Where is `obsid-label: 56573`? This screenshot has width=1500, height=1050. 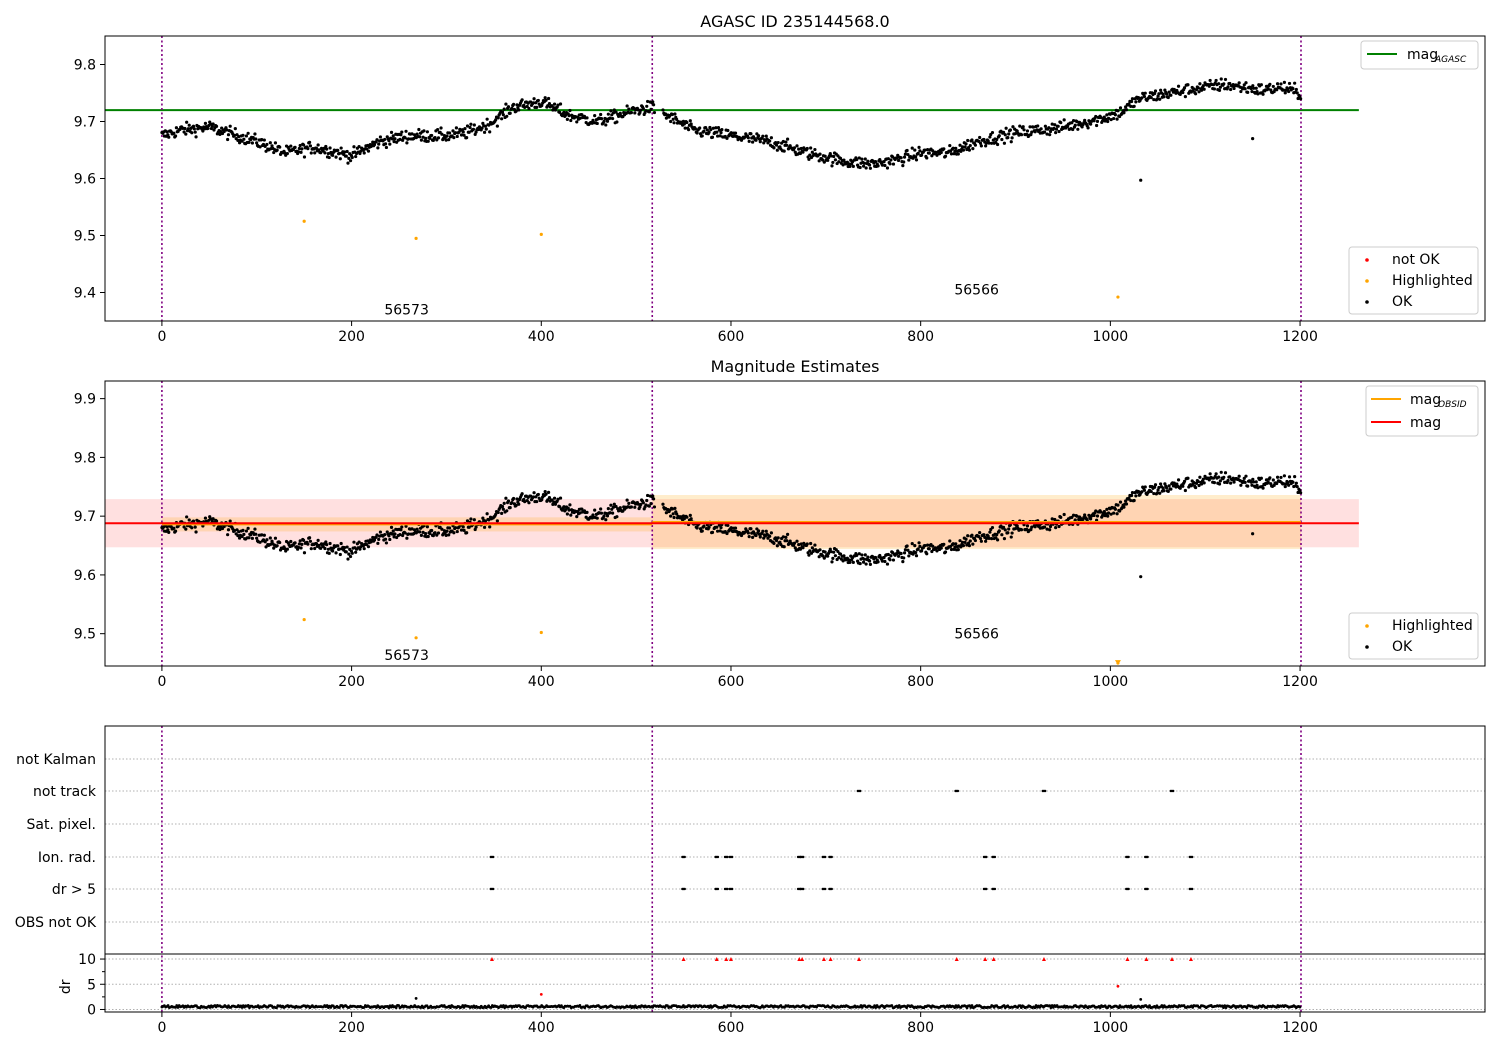
obsid-label: 56573 is located at coordinates (406, 656).